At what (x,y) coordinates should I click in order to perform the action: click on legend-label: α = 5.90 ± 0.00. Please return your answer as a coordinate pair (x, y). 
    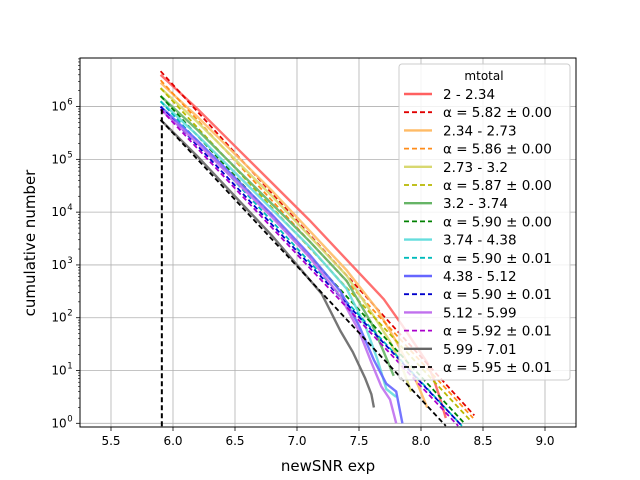
    Looking at the image, I should click on (497, 222).